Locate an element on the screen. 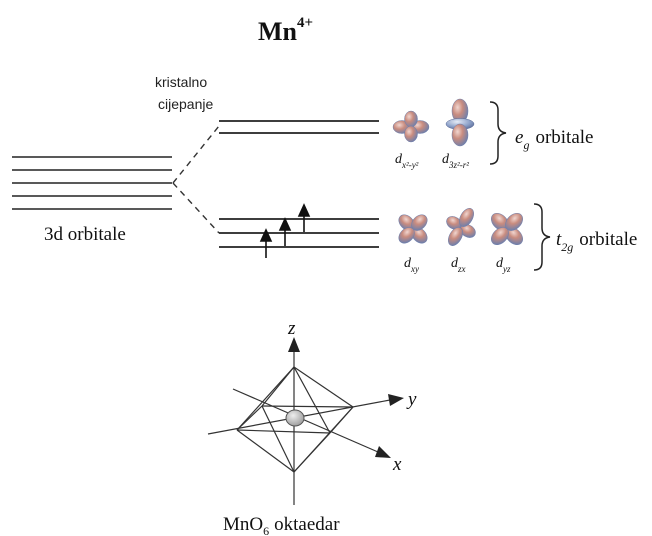  connector-to-eg is located at coordinates (196, 154).